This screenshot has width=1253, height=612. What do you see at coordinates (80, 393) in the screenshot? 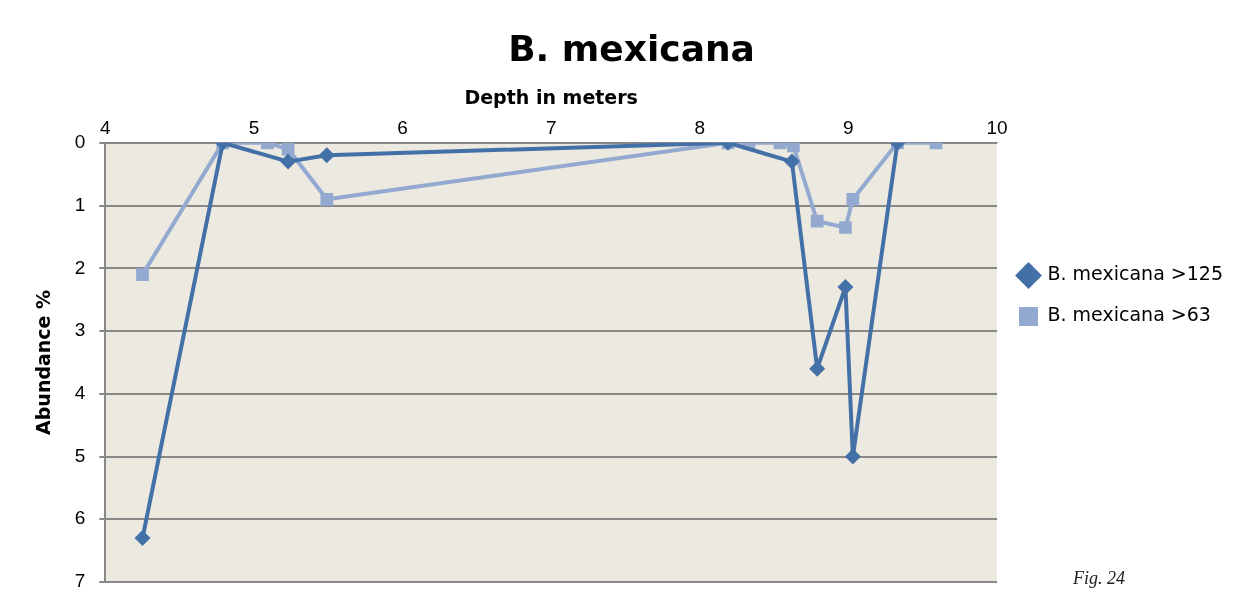
I see `y-tick-label: 4` at bounding box center [80, 393].